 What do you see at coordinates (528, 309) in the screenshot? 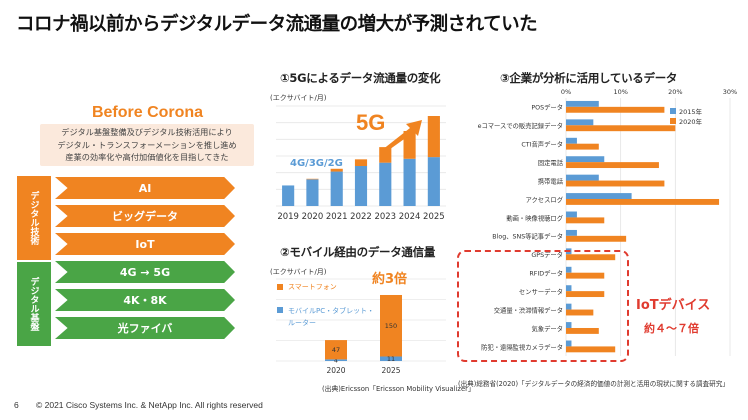
I see `category-label: 交通量・渋滞情報データ` at bounding box center [528, 309].